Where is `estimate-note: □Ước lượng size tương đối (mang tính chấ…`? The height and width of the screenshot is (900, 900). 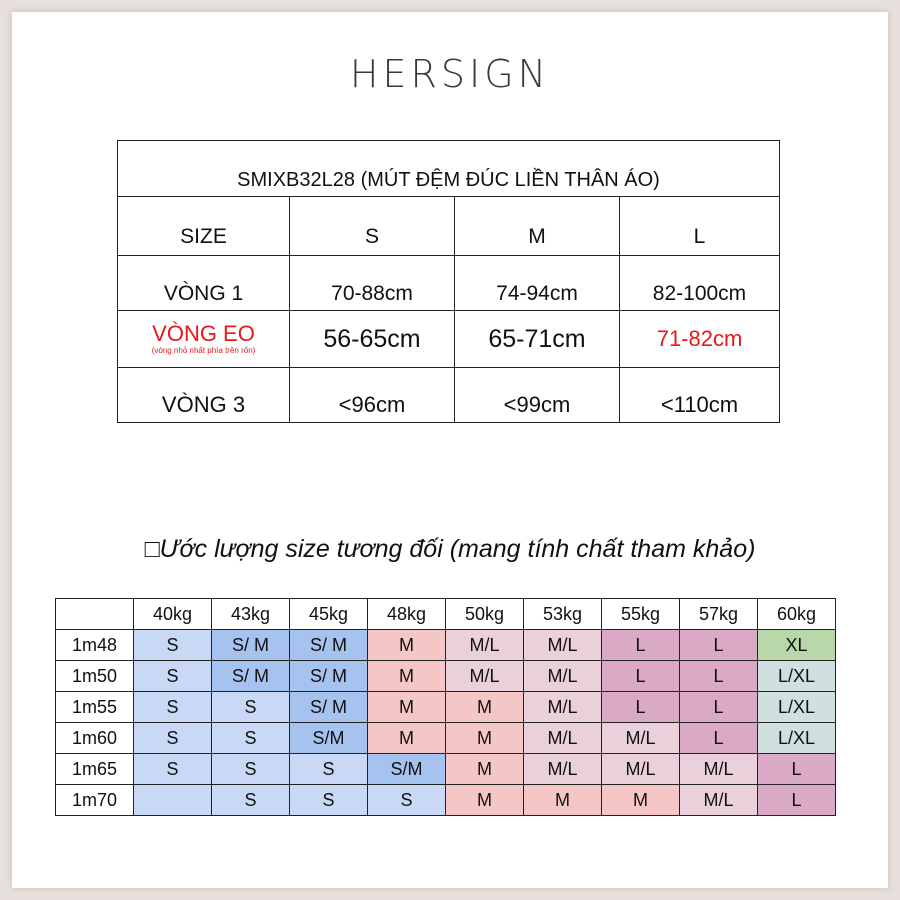
estimate-note: □Ước lượng size tương đối (mang tính chấ… is located at coordinates (450, 549).